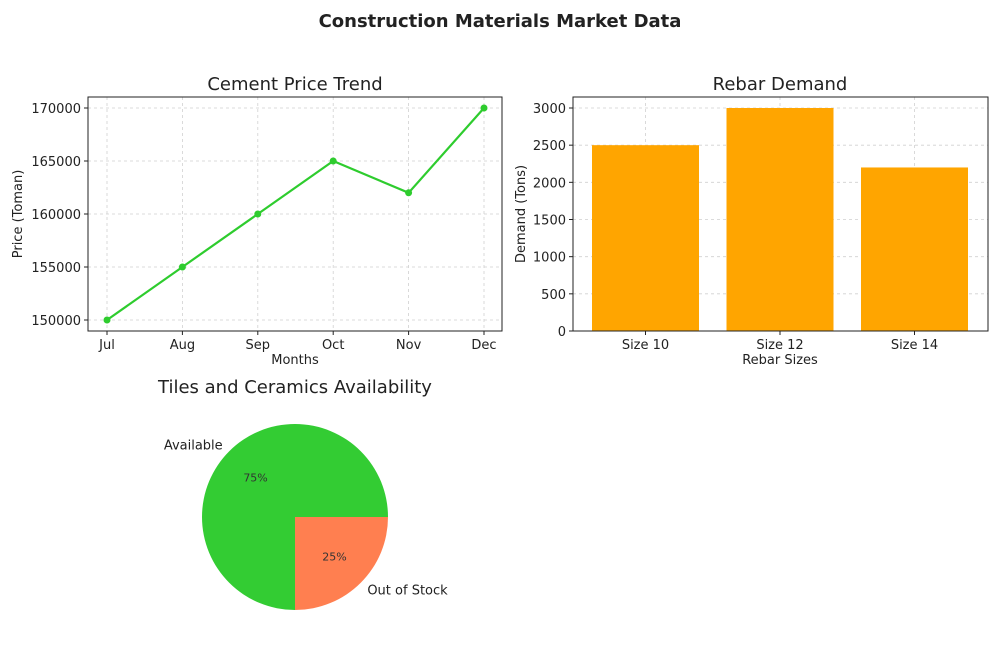 This screenshot has height=667, width=1000. I want to click on pie-pct-label: 75%, so click(255, 478).